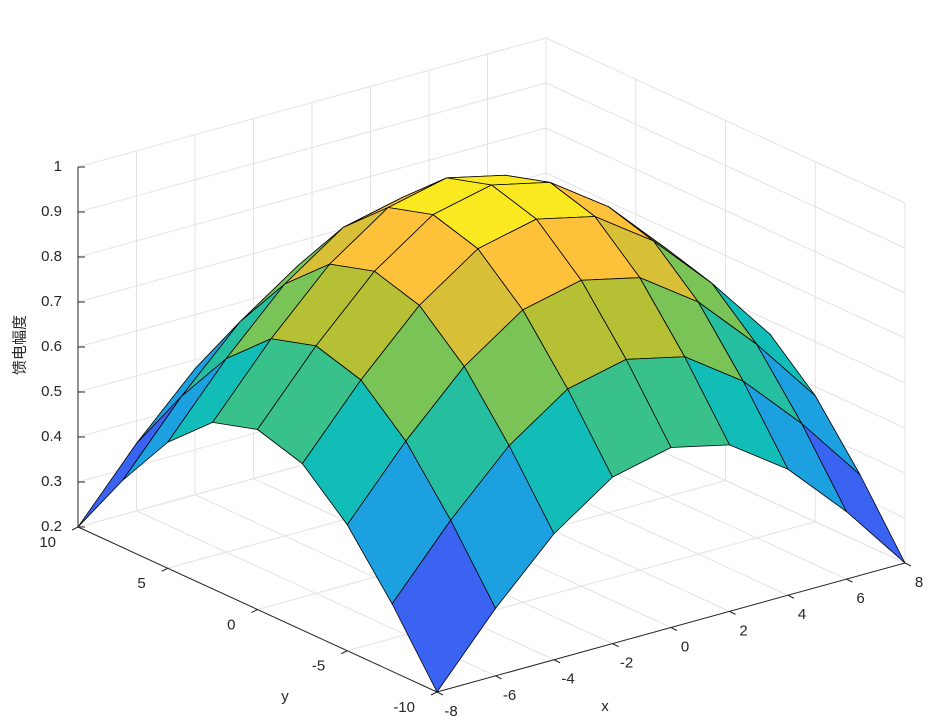 The image size is (938, 722). I want to click on x-tick-label: 0, so click(685, 646).